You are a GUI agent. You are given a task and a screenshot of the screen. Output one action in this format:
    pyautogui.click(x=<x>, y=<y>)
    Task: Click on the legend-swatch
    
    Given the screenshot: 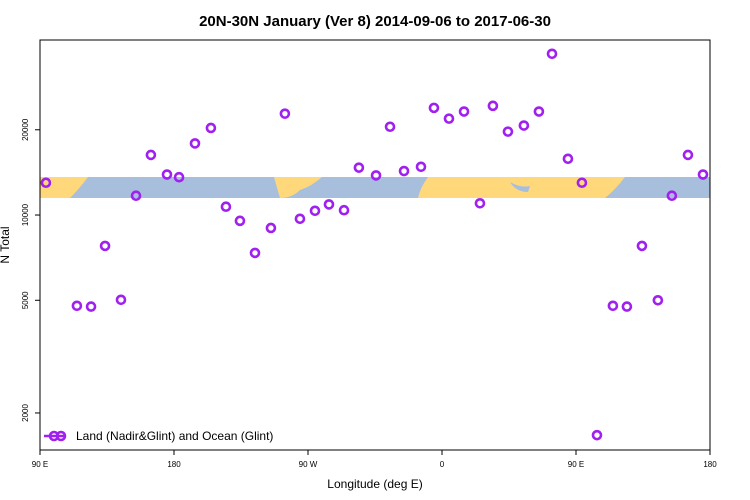 What is the action you would take?
    pyautogui.click(x=61, y=436)
    